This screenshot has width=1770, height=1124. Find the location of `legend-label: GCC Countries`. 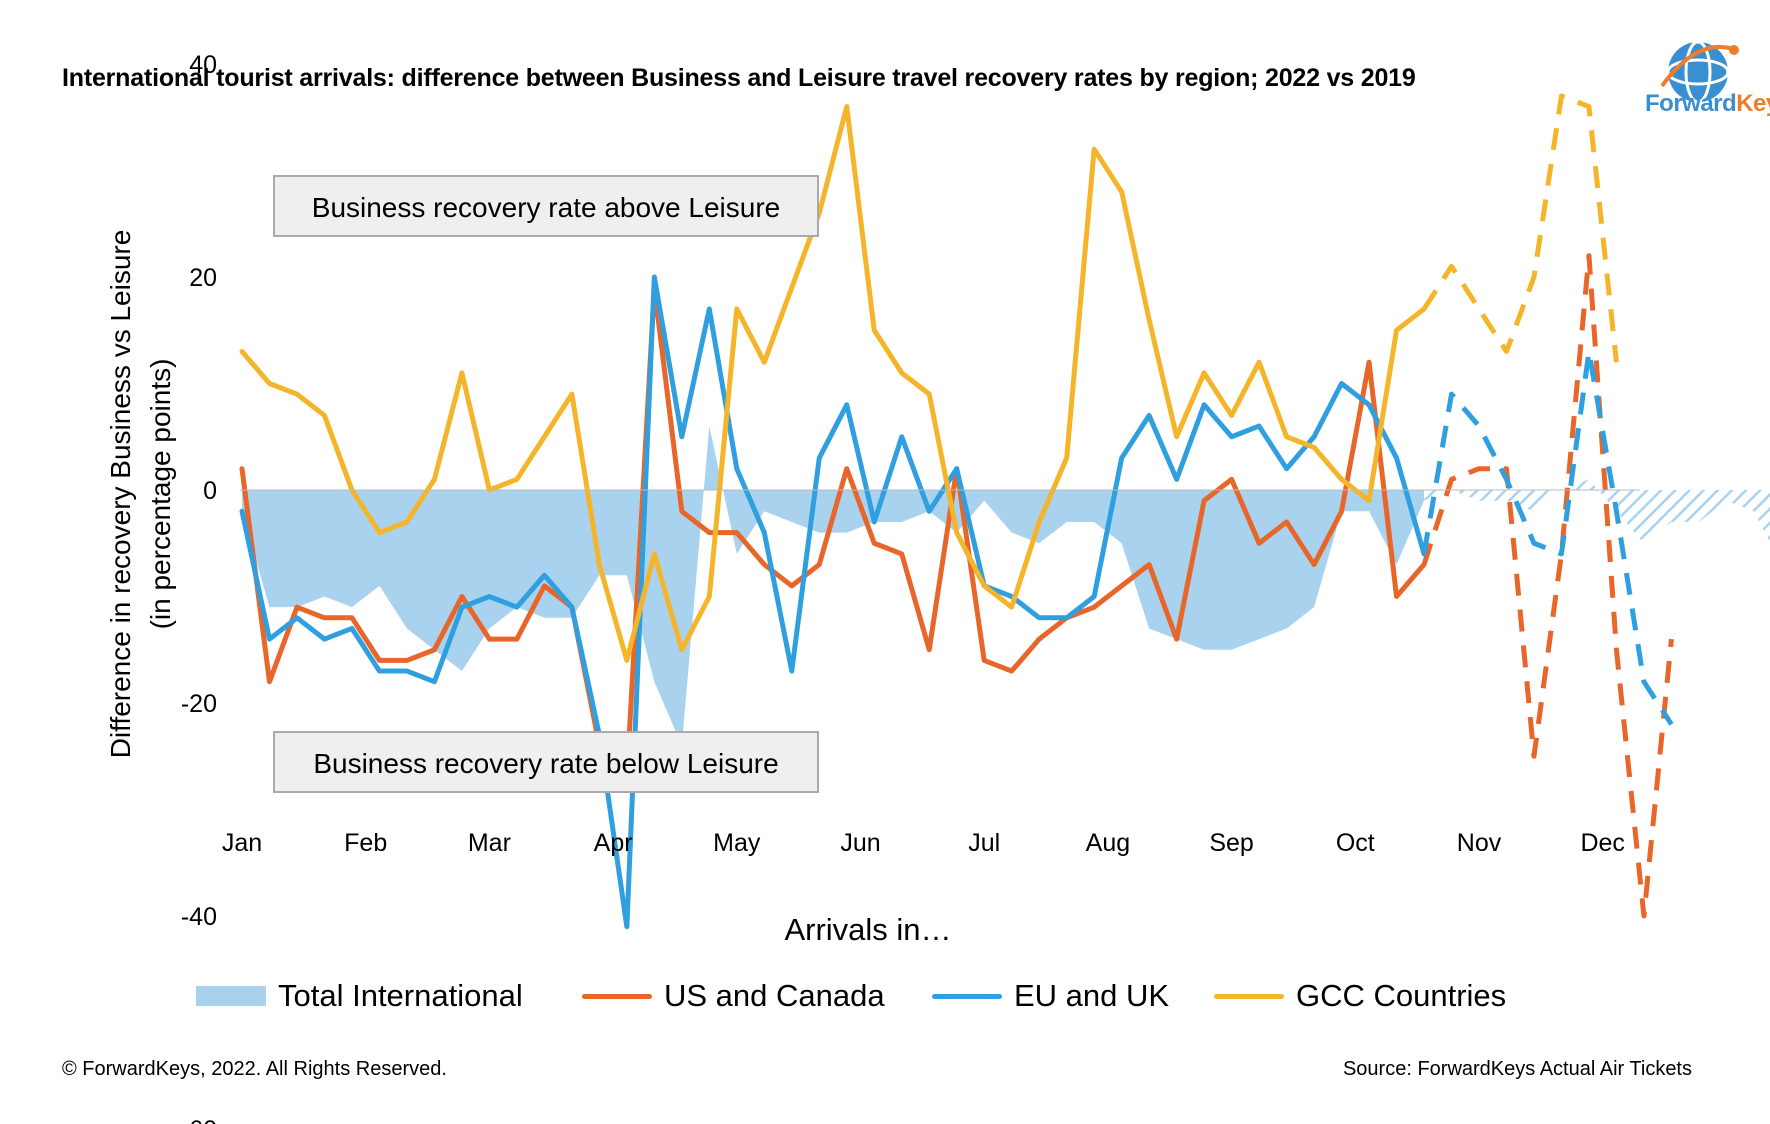

legend-label: GCC Countries is located at coordinates (1401, 995).